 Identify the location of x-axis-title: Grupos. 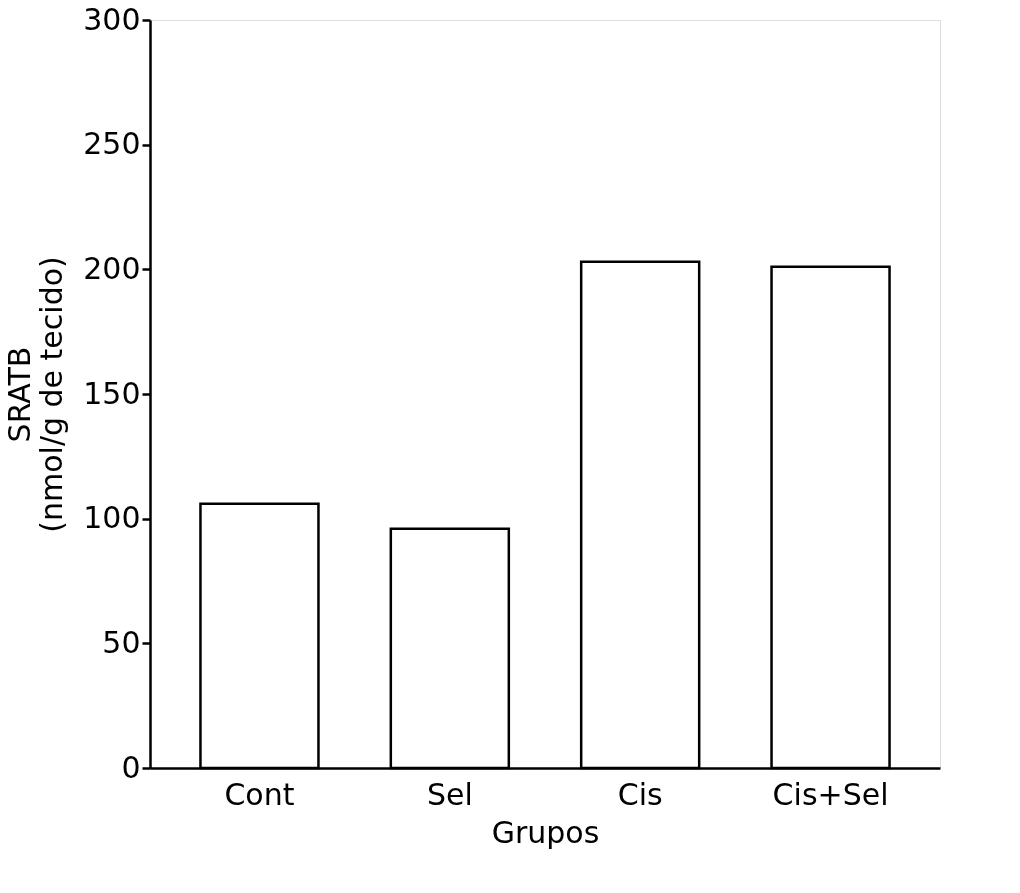
(545, 832).